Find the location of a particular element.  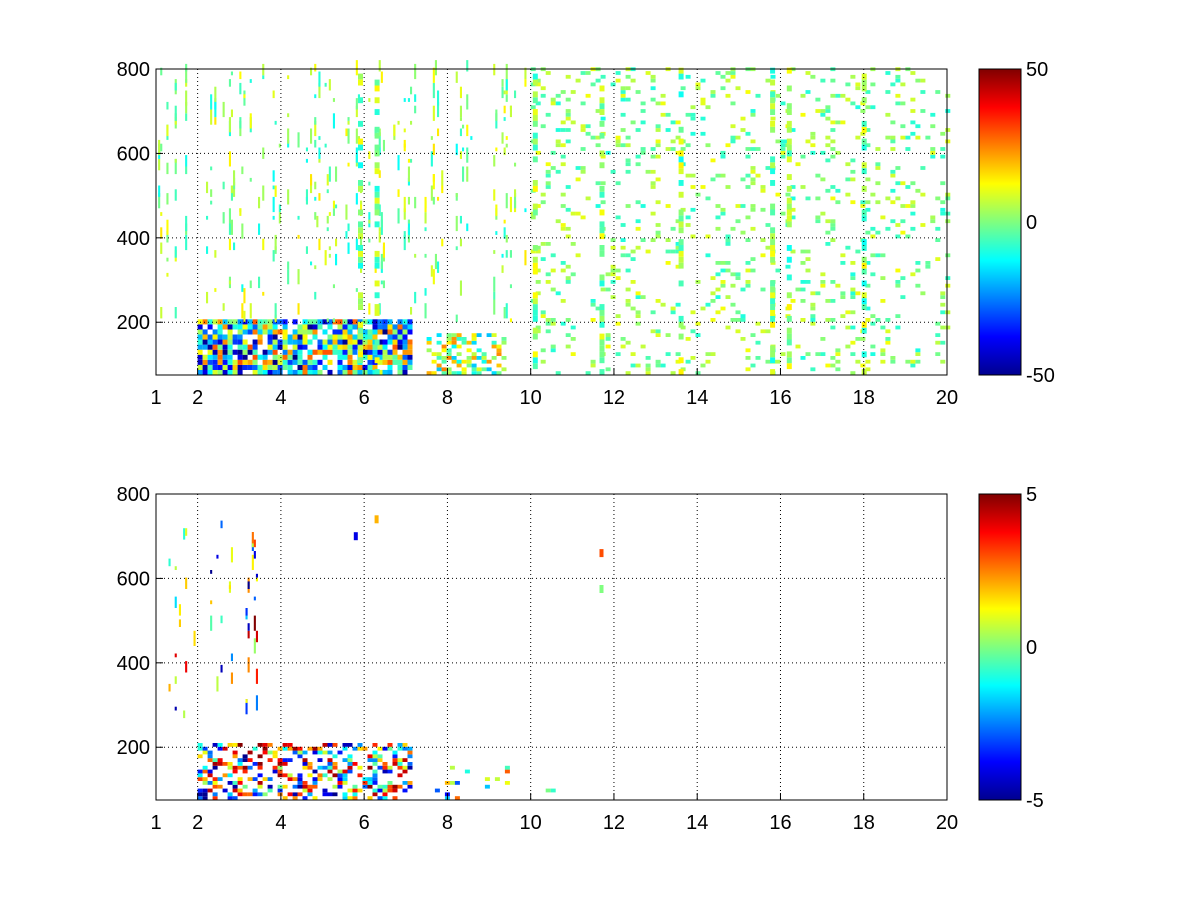

x-tick-label: 8 is located at coordinates (447, 823).